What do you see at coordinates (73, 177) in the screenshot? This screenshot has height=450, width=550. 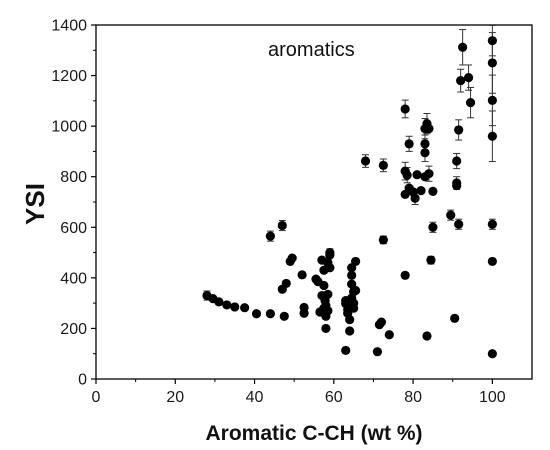 I see `y-tick-label: 800` at bounding box center [73, 177].